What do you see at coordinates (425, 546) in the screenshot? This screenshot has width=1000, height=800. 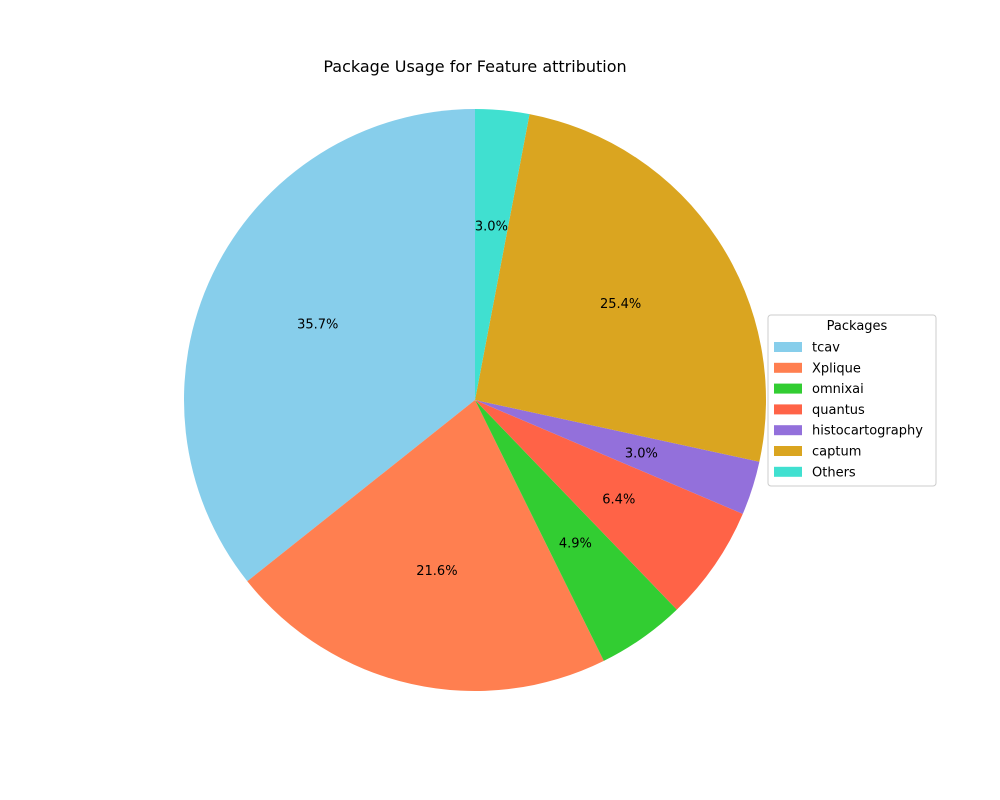 I see `pie-slice-xplique` at bounding box center [425, 546].